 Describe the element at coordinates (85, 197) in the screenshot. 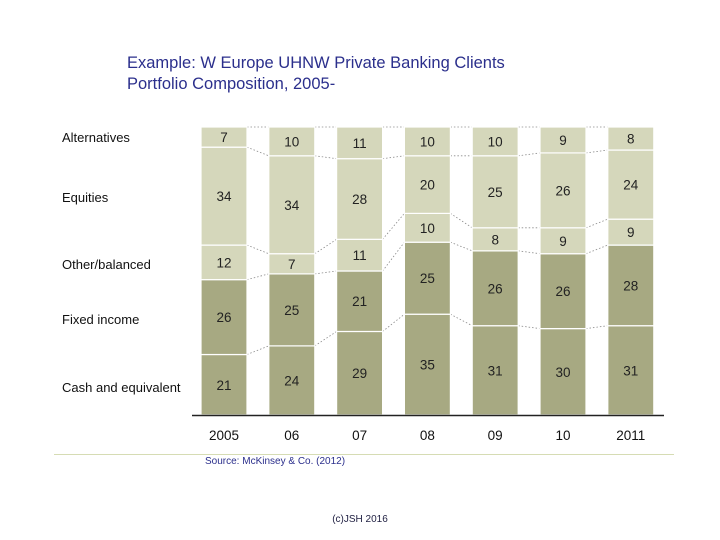

I see `row-label-equities: Equities` at that location.